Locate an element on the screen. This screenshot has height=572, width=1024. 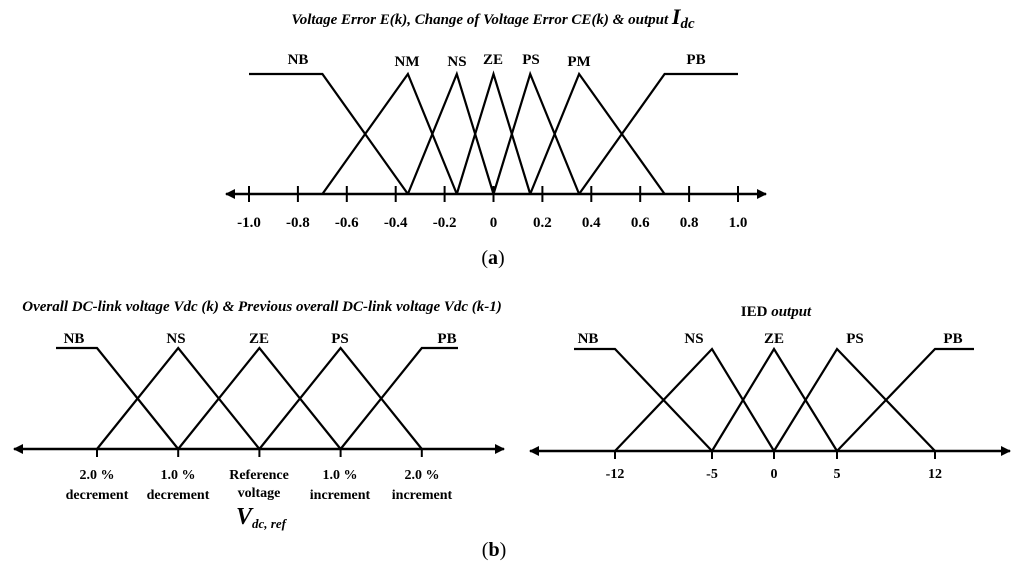
panel-a-ticks: -1.0 -0.8 -0.6 -0.4 -0.2 0 0.2 0.4 0.6 0.8 1.0 is located at coordinates (492, 208).